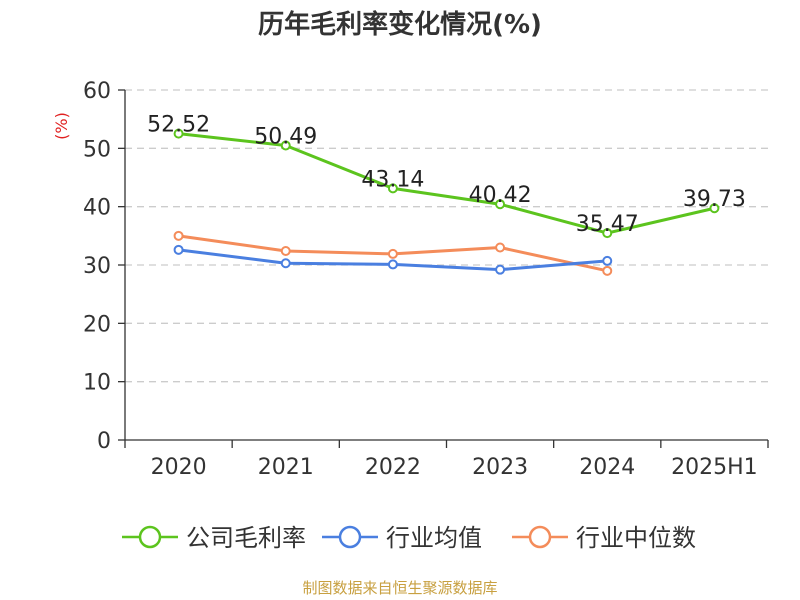 This screenshot has height=600, width=800. Describe the element at coordinates (97, 149) in the screenshot. I see `y-tick-label: 50` at that location.